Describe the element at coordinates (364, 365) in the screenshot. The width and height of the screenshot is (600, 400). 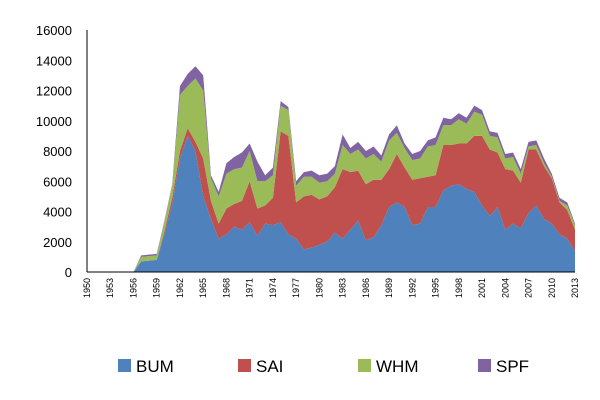
I see `legend-swatch-whm` at that location.